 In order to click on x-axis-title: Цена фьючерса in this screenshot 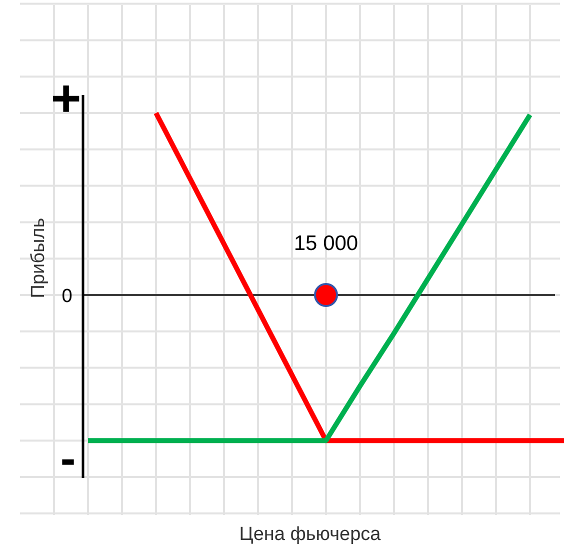, I will do `click(310, 534)`.